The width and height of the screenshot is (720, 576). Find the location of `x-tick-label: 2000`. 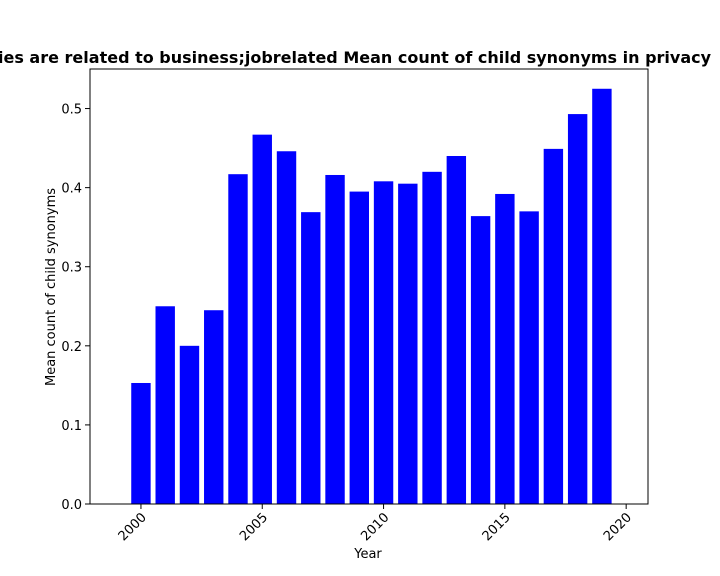

x-tick-label: 2000 is located at coordinates (133, 527).